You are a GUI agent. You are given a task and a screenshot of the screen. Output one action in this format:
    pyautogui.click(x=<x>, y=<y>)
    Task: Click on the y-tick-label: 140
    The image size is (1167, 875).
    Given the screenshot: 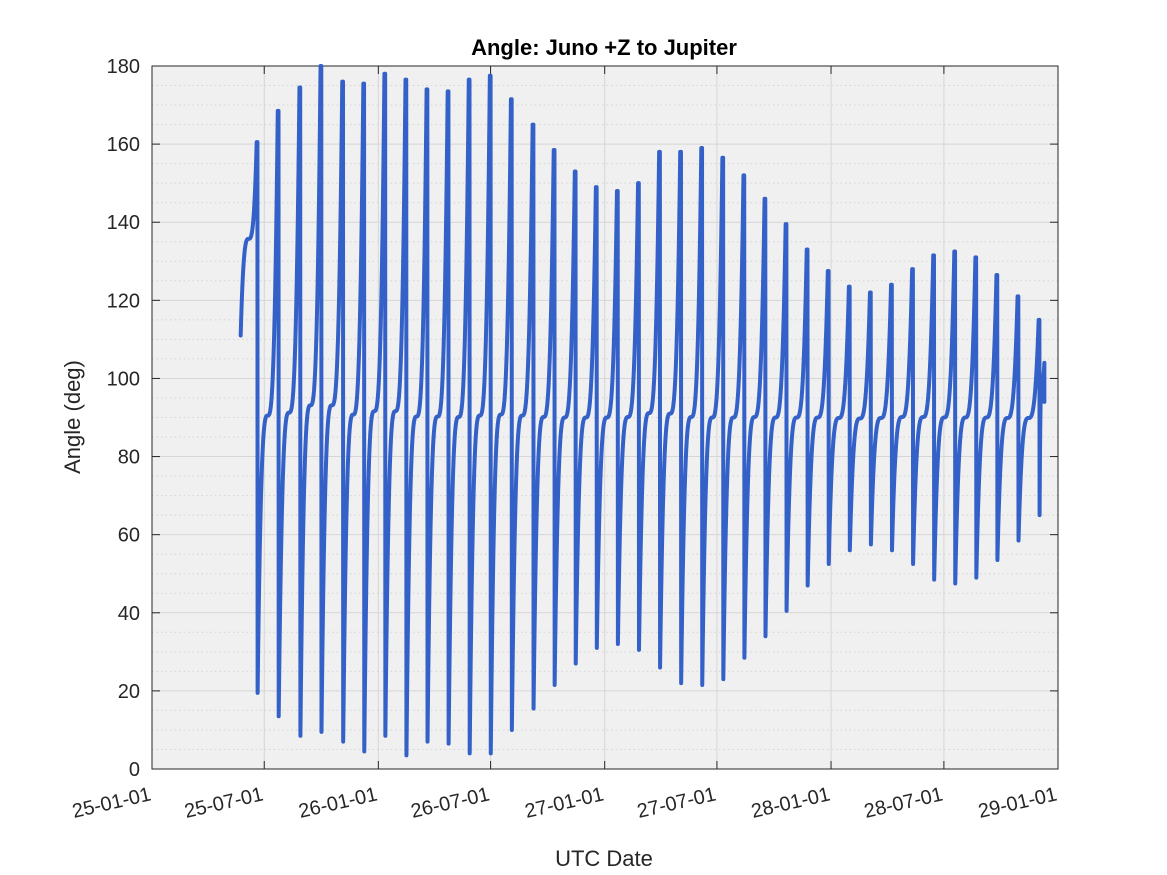 What is the action you would take?
    pyautogui.click(x=123, y=223)
    